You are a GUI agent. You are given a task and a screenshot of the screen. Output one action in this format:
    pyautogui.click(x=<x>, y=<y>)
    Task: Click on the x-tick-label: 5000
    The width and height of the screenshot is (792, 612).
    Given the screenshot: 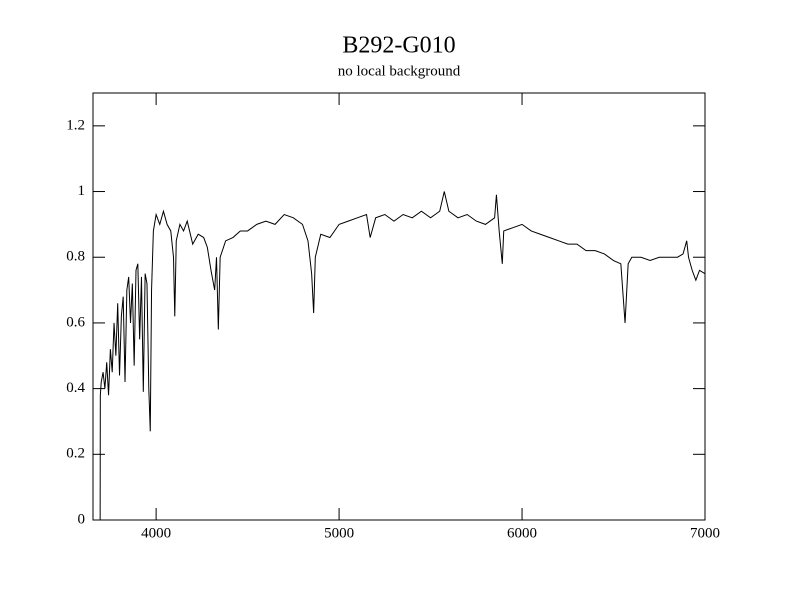 What is the action you would take?
    pyautogui.click(x=339, y=533)
    